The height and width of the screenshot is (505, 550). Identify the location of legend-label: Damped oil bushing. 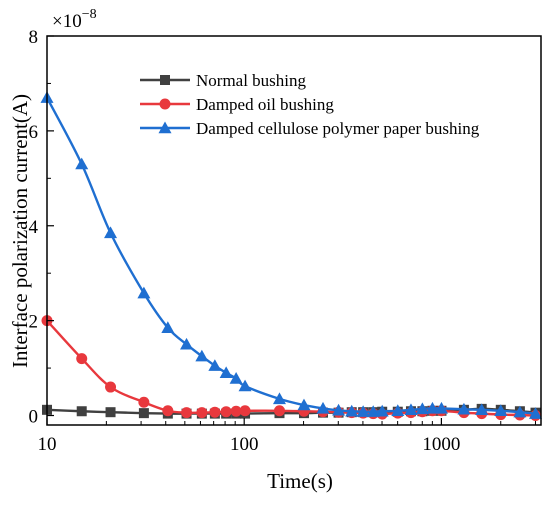
(265, 104).